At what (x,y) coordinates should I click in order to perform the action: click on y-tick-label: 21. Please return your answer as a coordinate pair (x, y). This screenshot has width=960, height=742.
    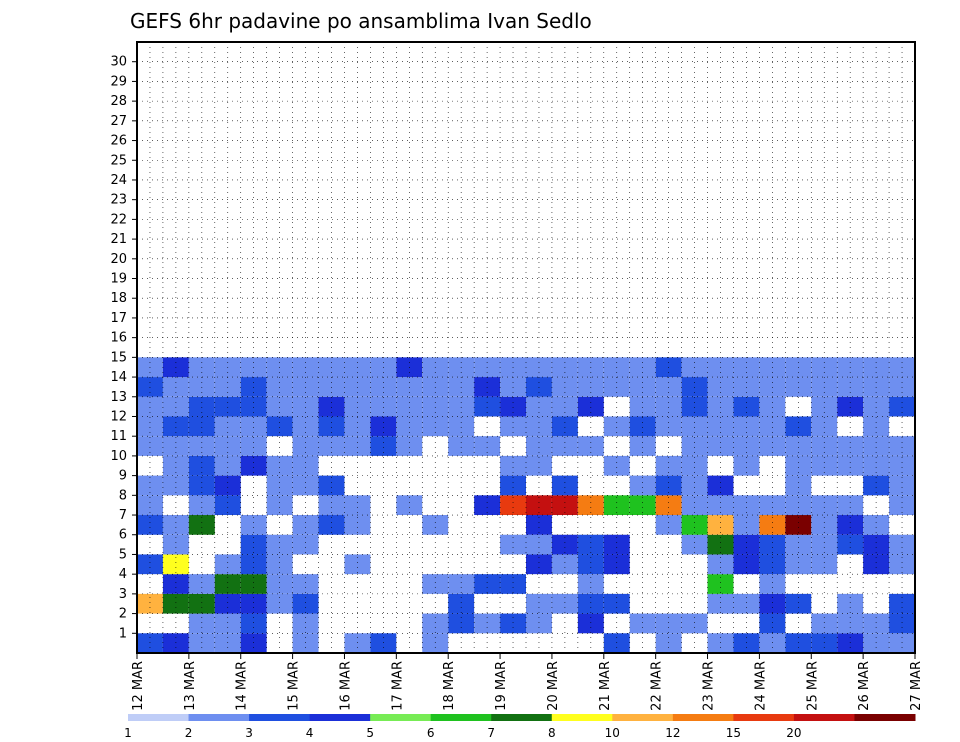
    Looking at the image, I should click on (118, 239).